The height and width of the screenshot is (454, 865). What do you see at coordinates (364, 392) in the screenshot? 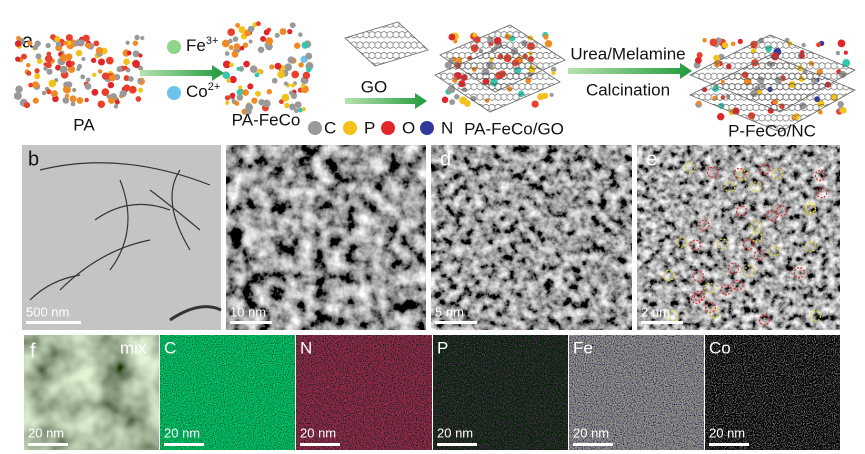
I see `map-image` at bounding box center [364, 392].